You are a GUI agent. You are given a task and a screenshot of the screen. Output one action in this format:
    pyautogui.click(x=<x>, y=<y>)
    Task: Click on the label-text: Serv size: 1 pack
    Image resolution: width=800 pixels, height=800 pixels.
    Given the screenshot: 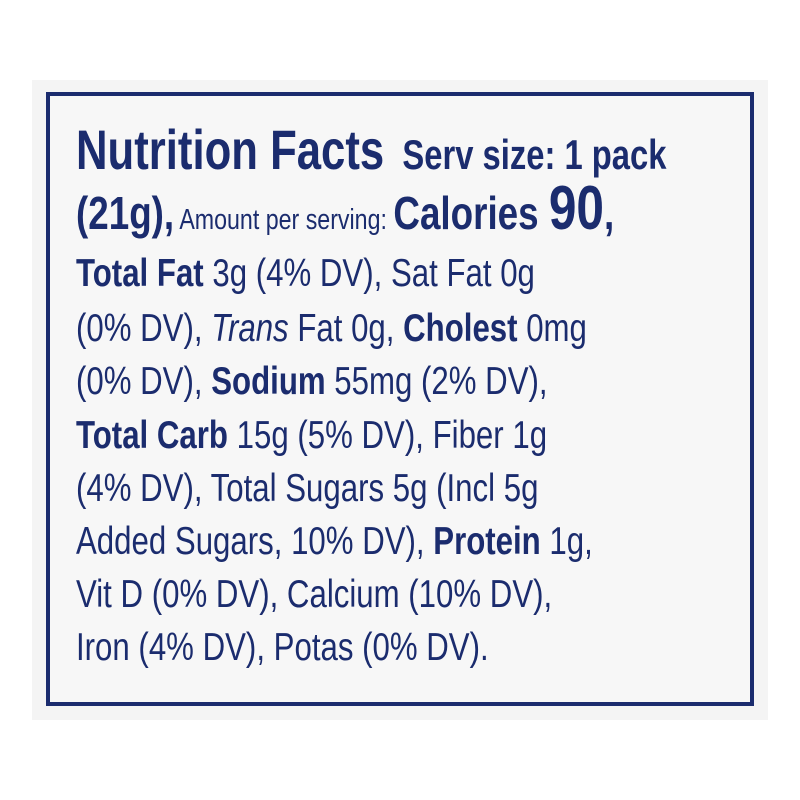 What is the action you would take?
    pyautogui.click(x=525, y=154)
    